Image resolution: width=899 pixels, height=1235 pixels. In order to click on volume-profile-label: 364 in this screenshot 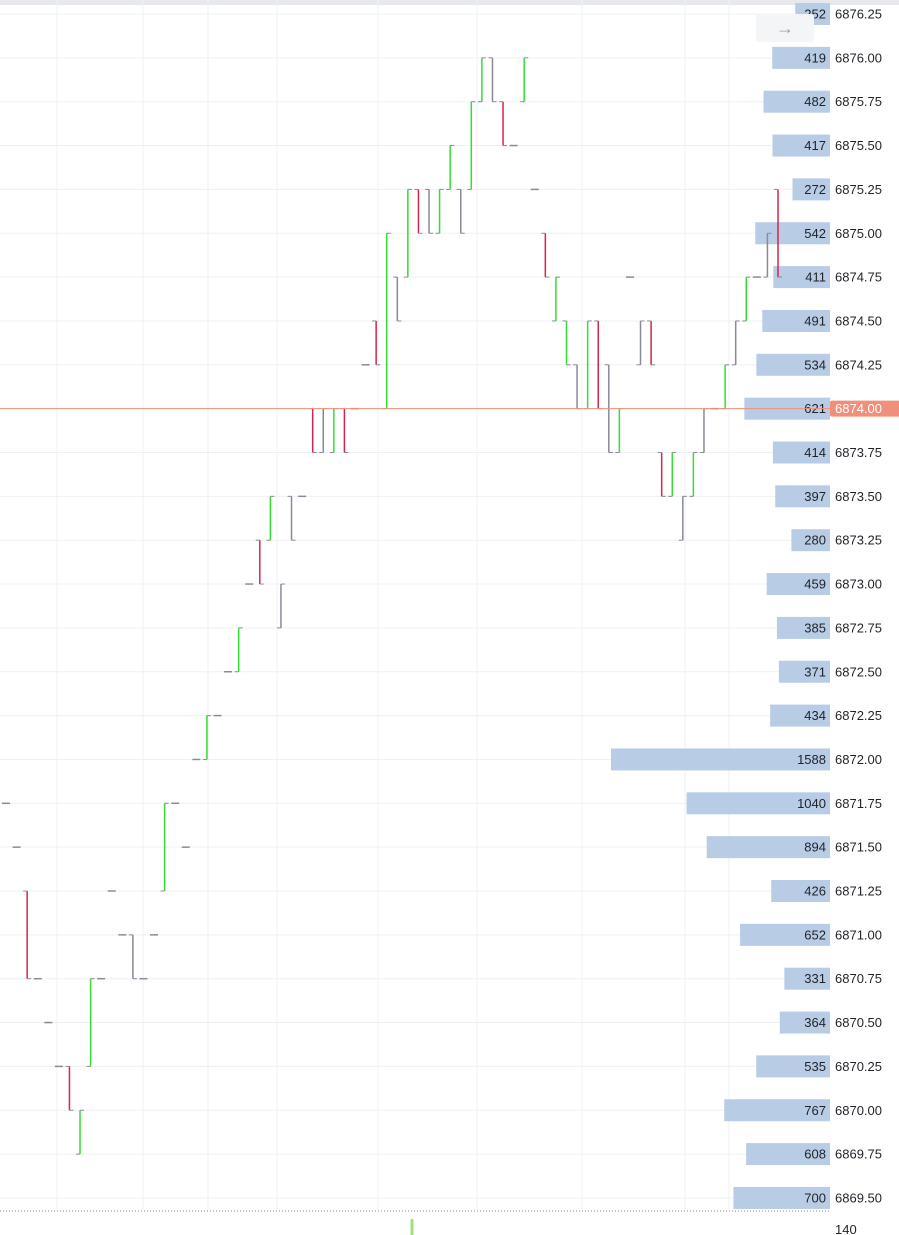, I will do `click(815, 1022)`.